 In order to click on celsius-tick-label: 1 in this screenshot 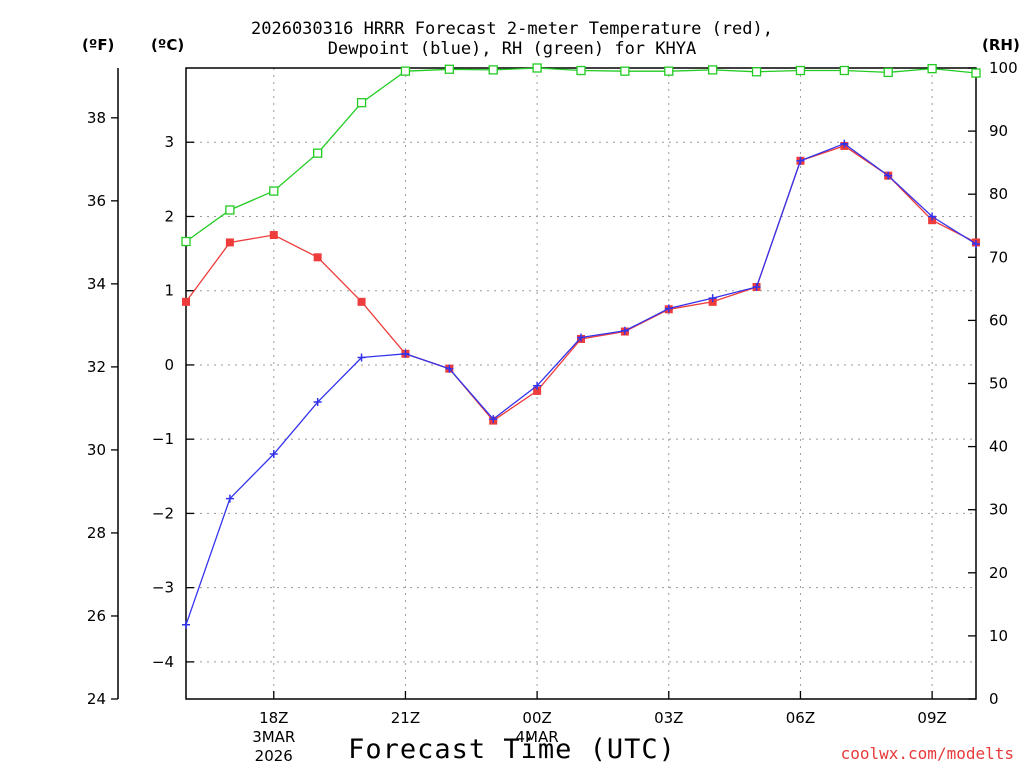, I will do `click(169, 291)`.